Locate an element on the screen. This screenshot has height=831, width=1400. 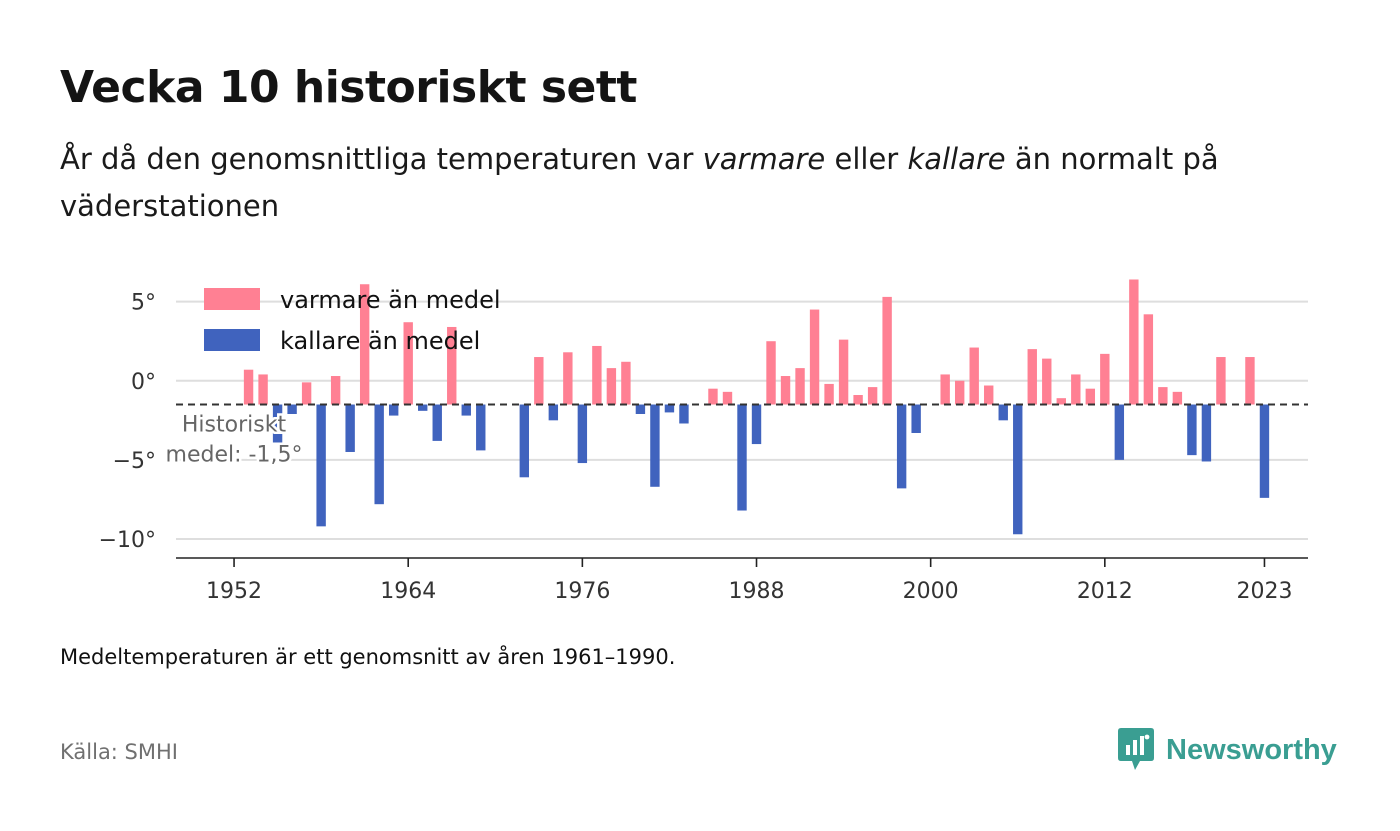
brand-name: Newsworthy is located at coordinates (1251, 749).